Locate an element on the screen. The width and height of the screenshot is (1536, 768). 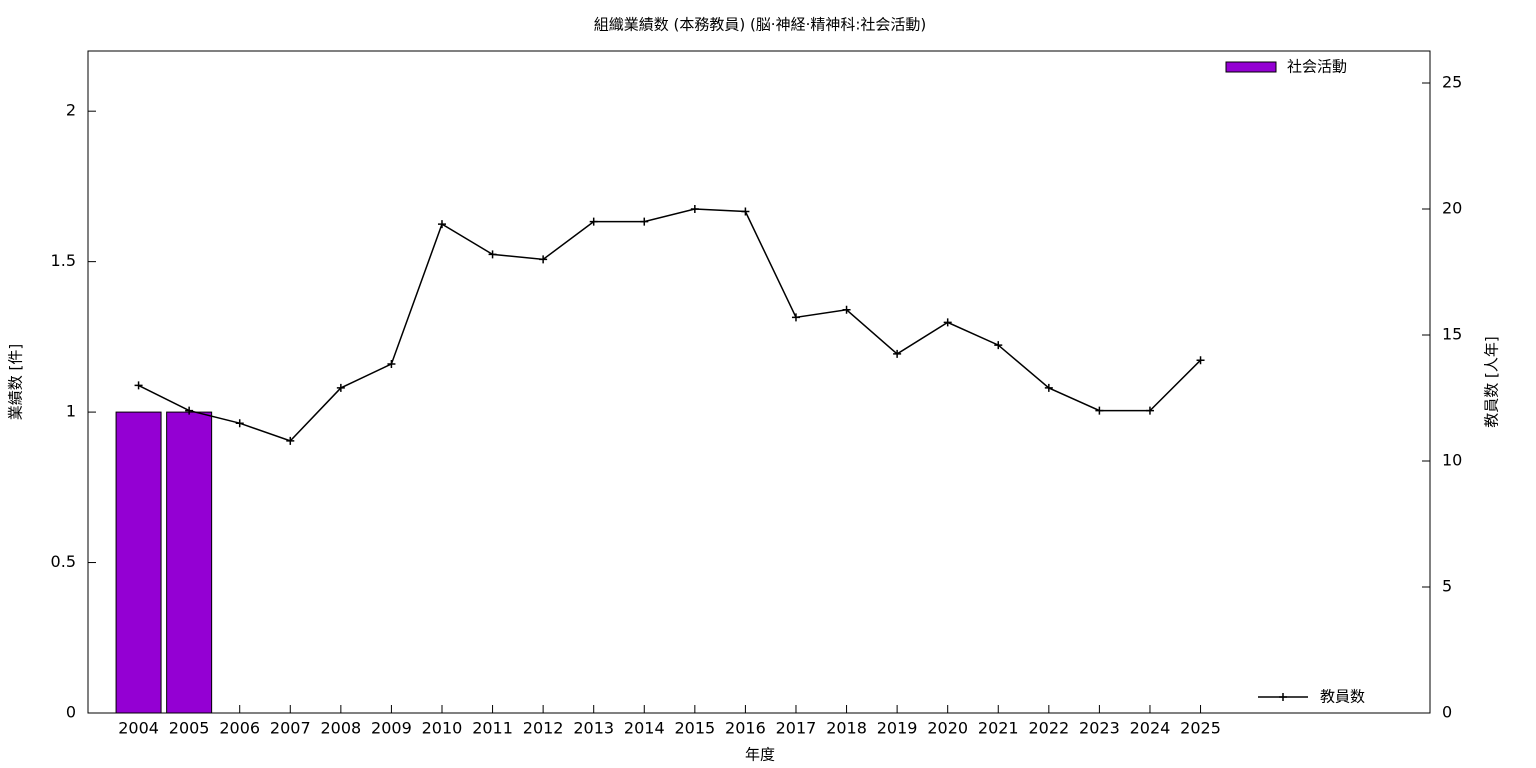
x-tick-label: 2013 is located at coordinates (593, 728).